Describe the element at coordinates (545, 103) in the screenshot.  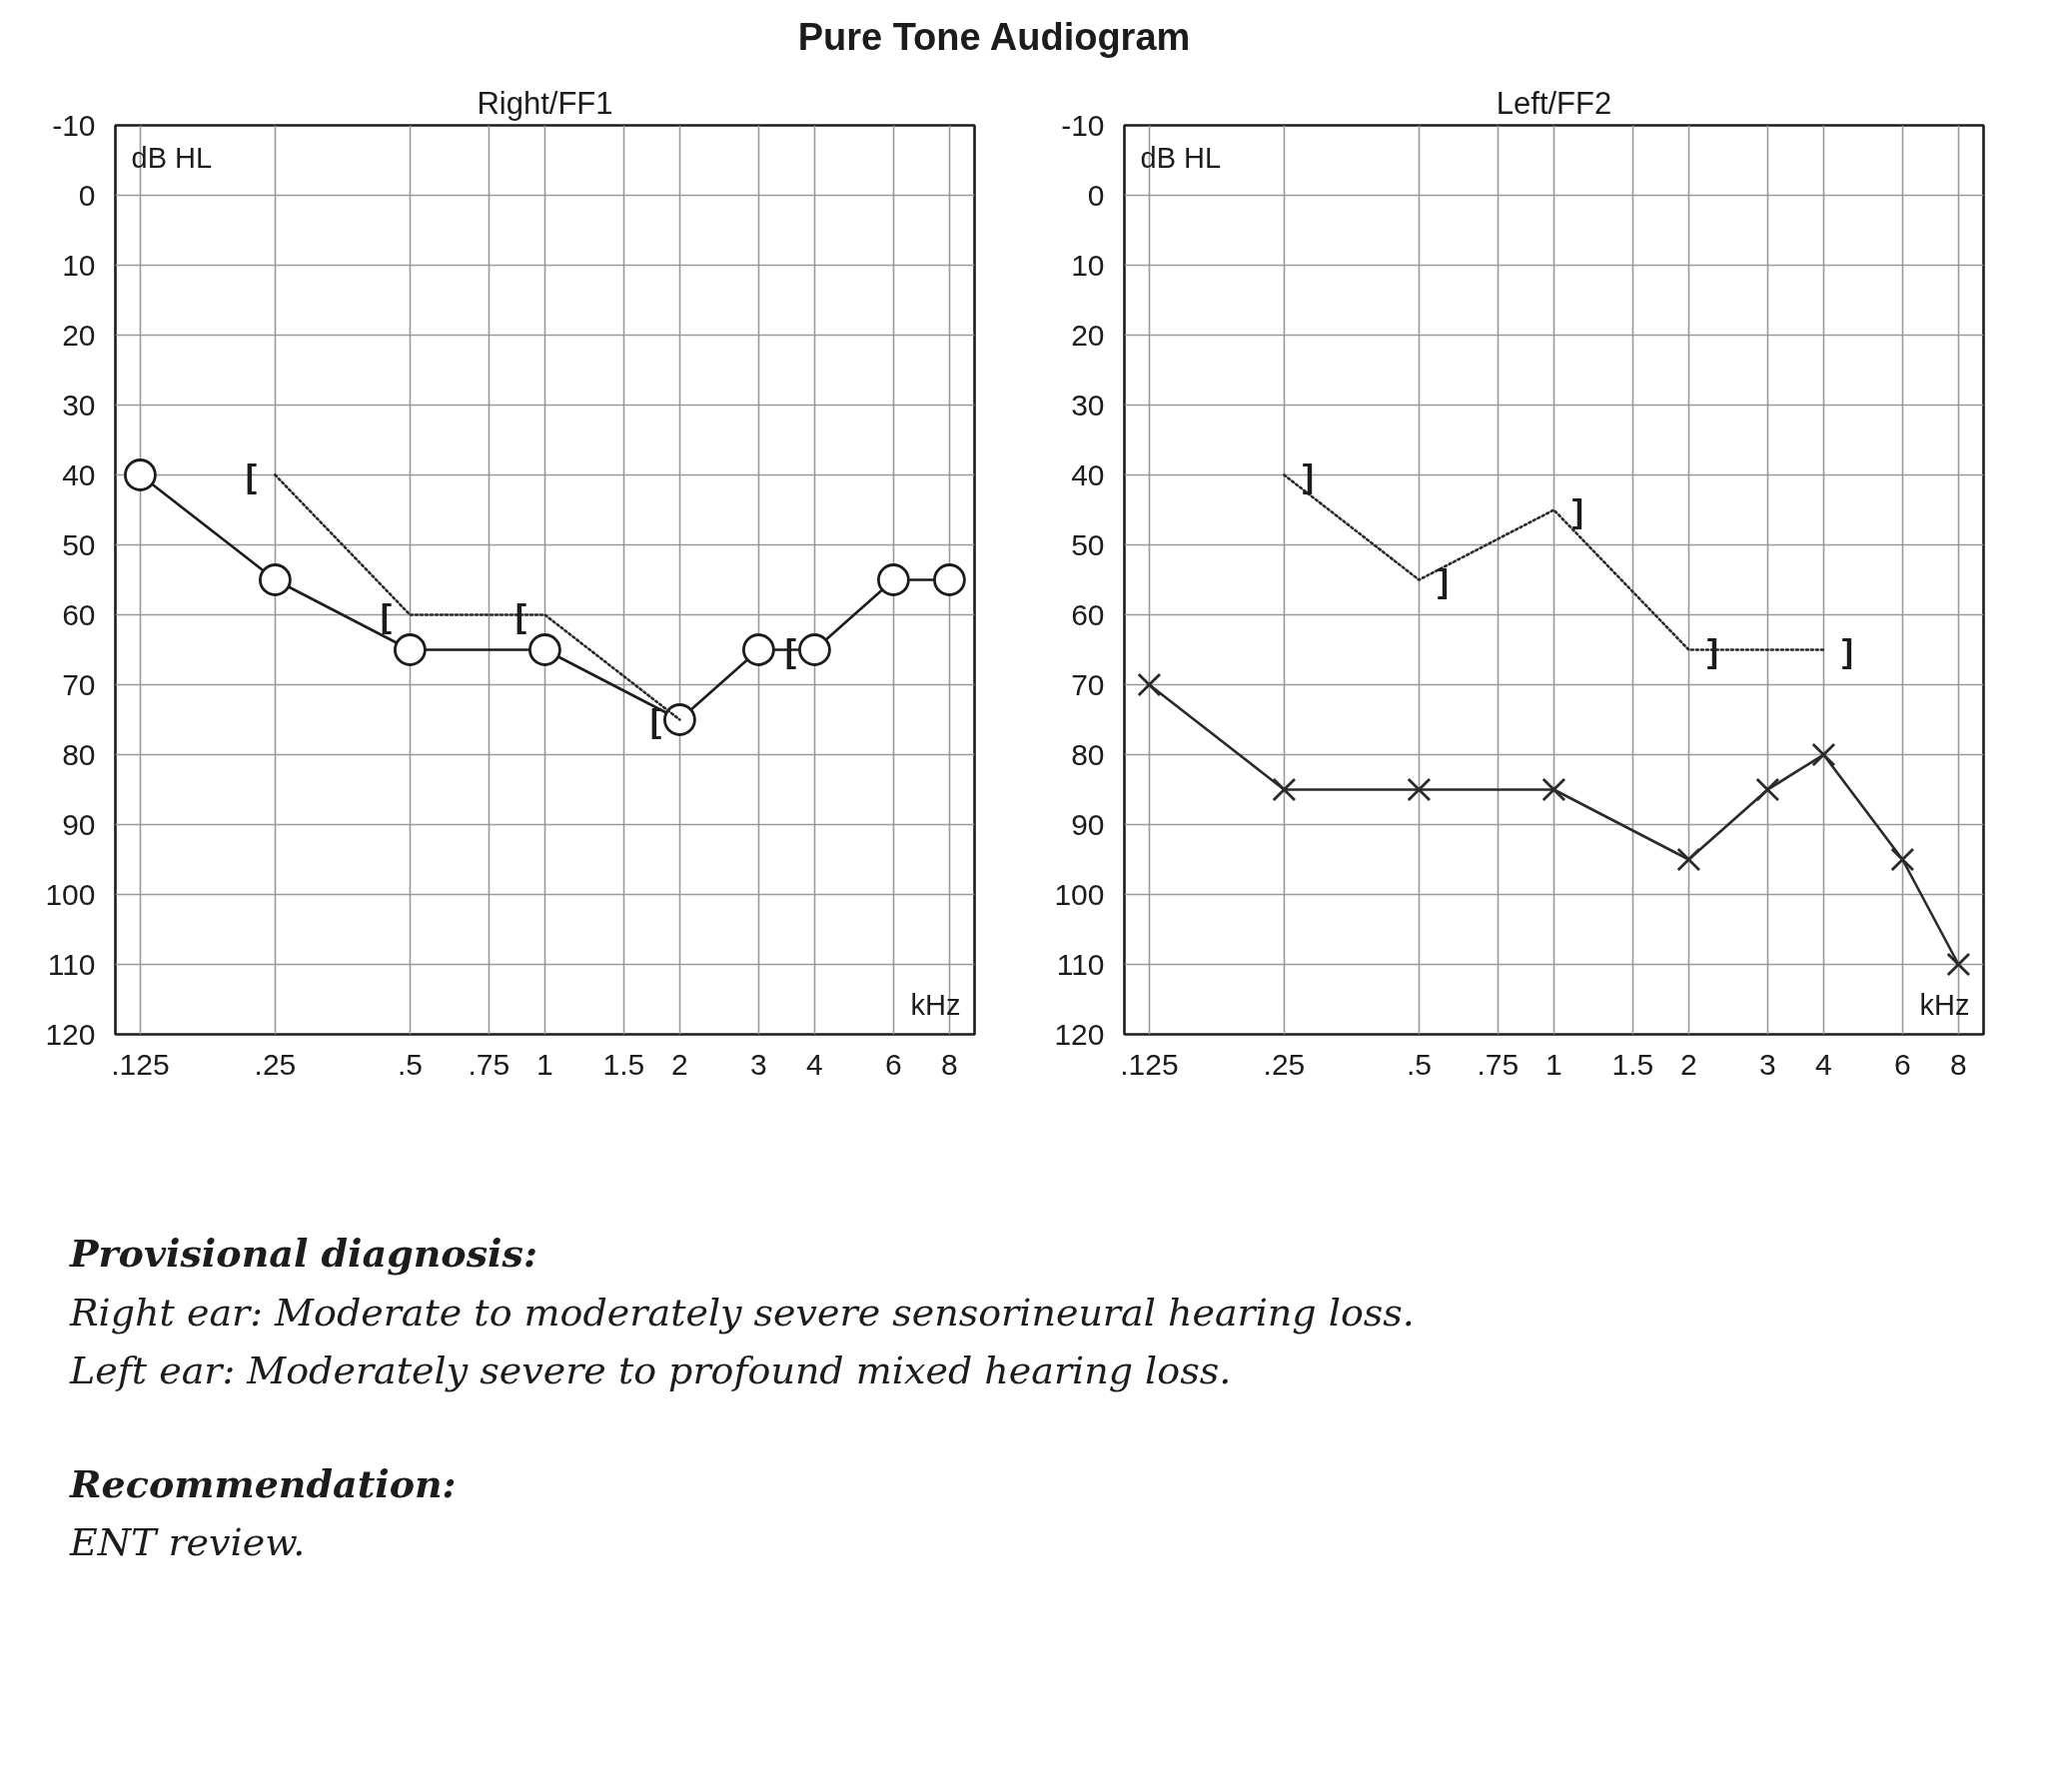
I see `chart-title: Right/FF1` at that location.